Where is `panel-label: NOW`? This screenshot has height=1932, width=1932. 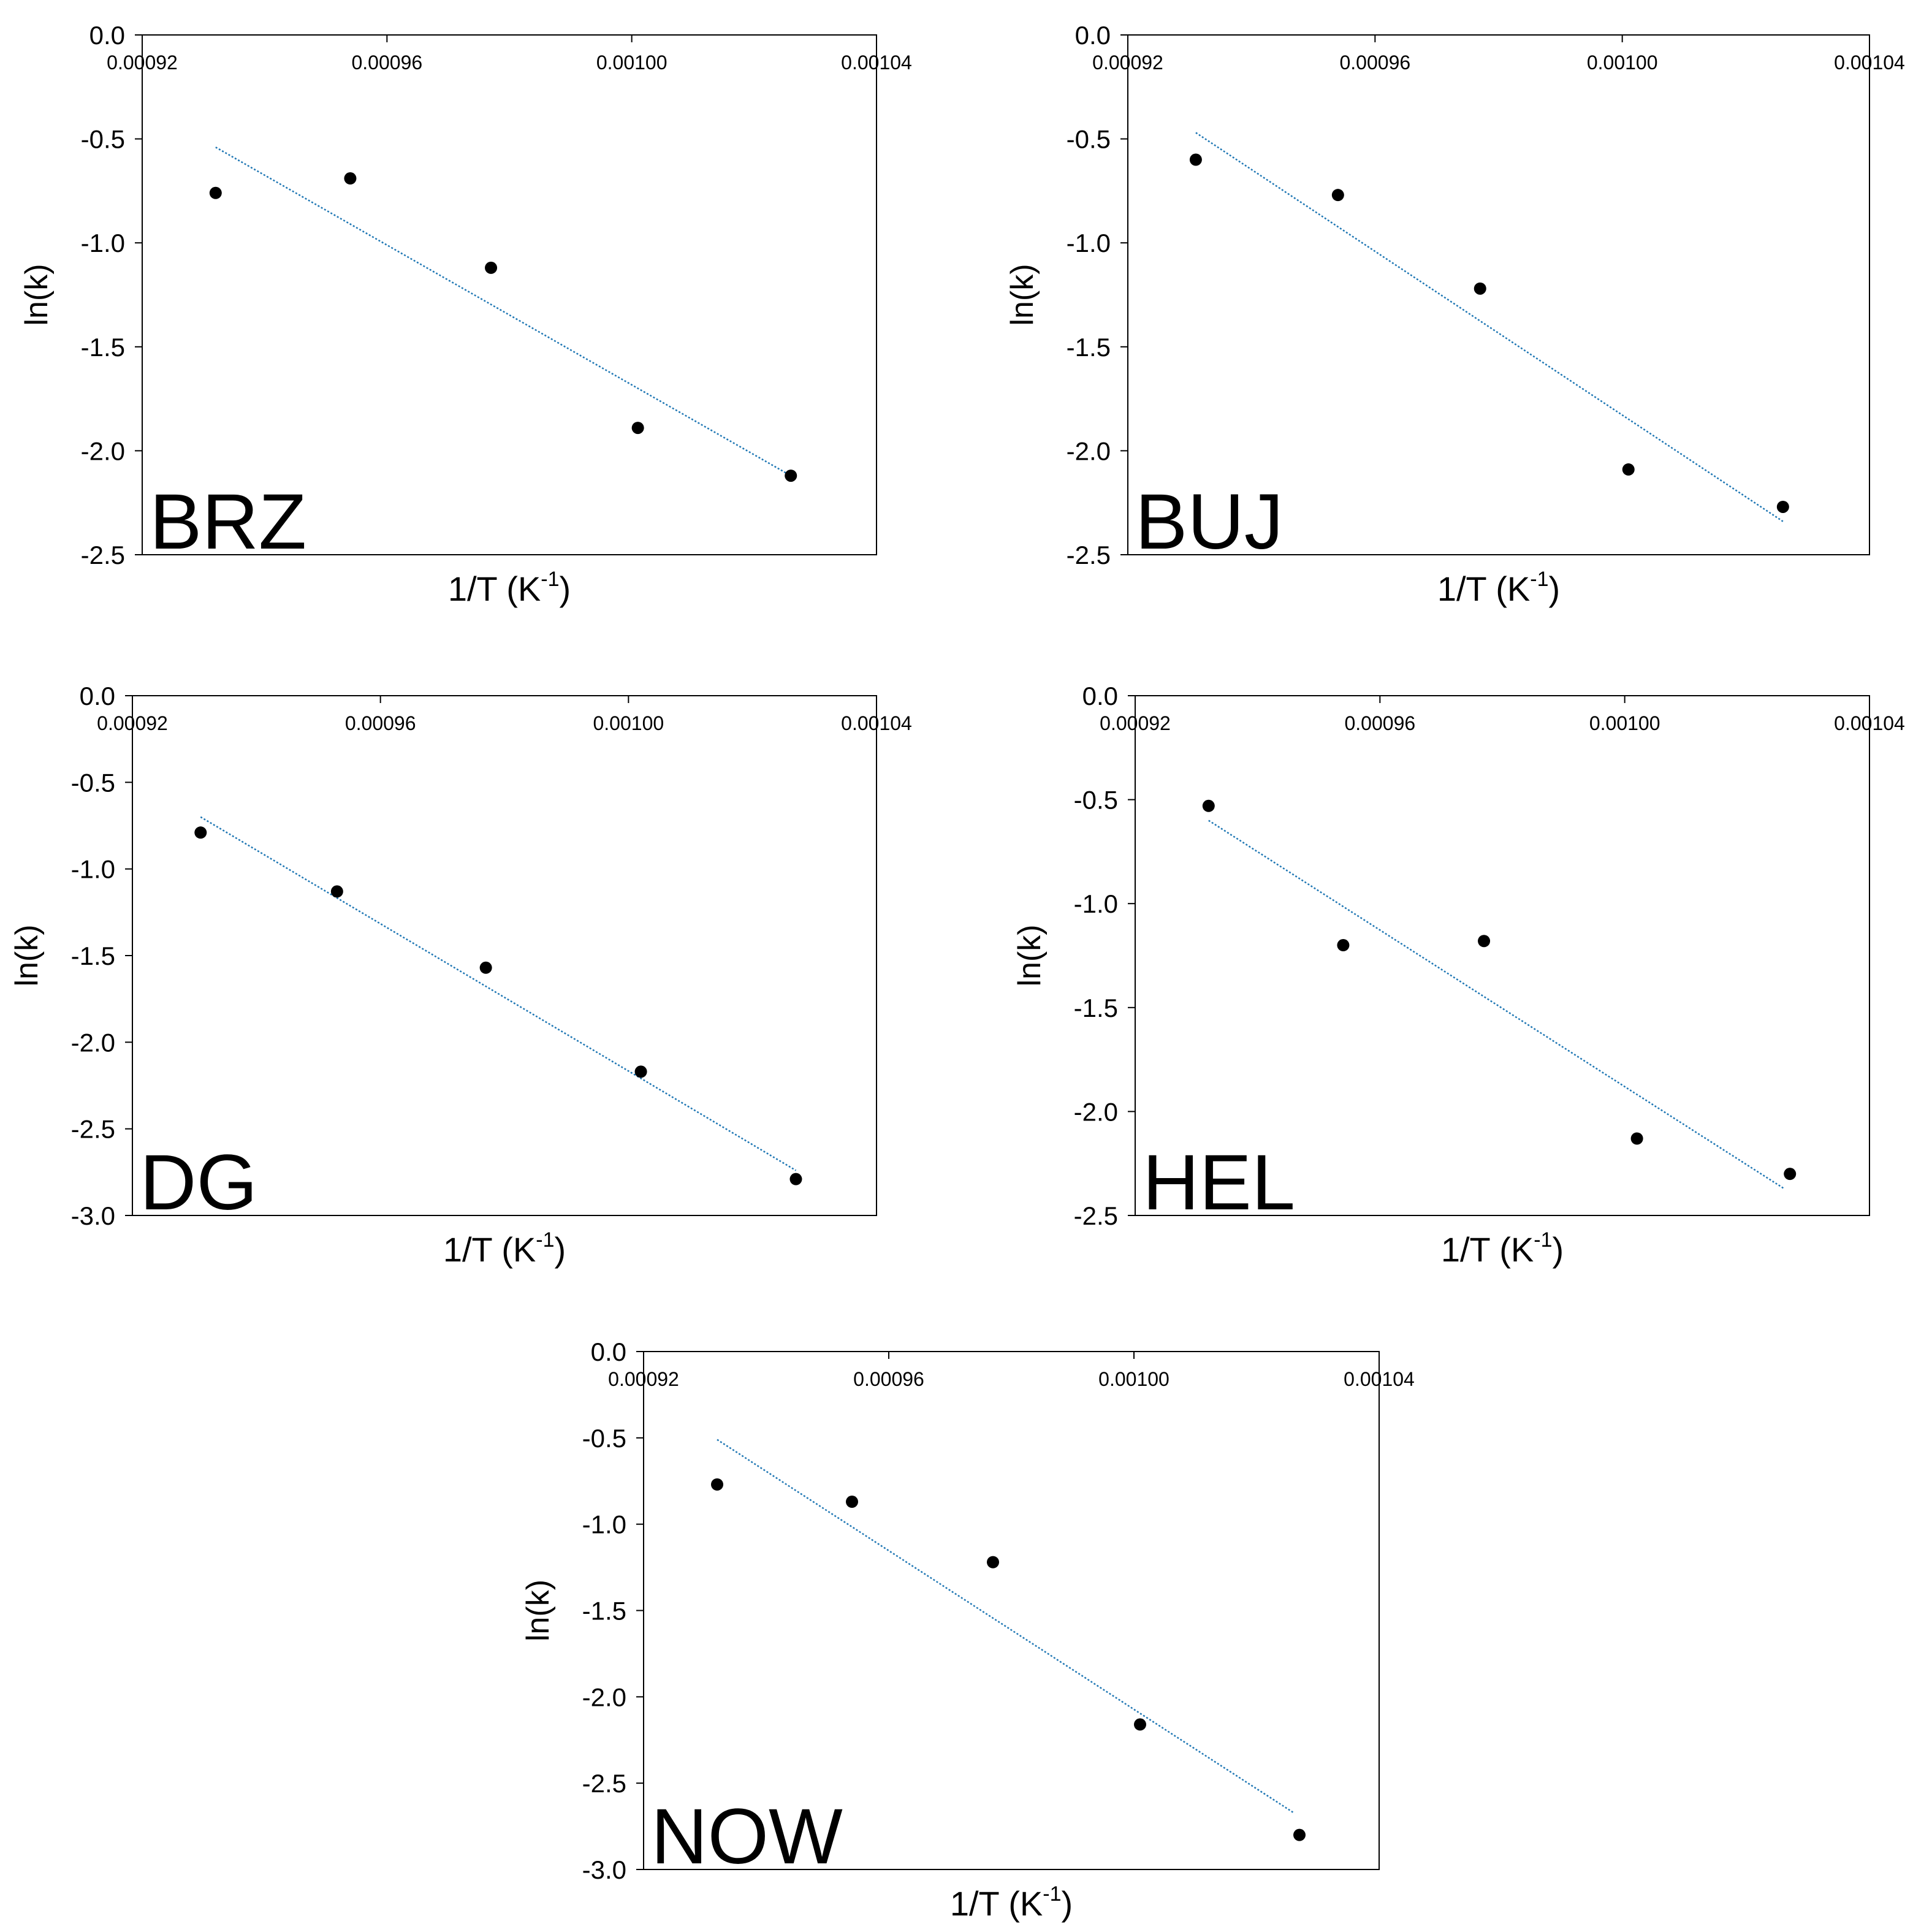
panel-label: NOW is located at coordinates (747, 1837).